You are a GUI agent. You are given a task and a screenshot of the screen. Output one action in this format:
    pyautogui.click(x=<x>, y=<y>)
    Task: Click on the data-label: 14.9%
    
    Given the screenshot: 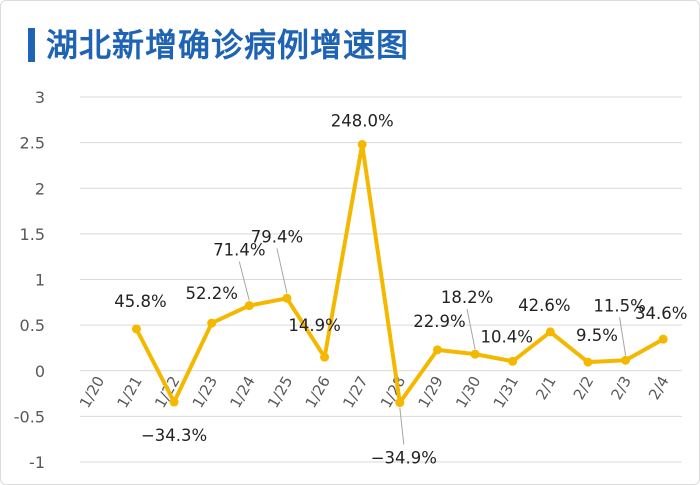 What is the action you would take?
    pyautogui.click(x=314, y=325)
    